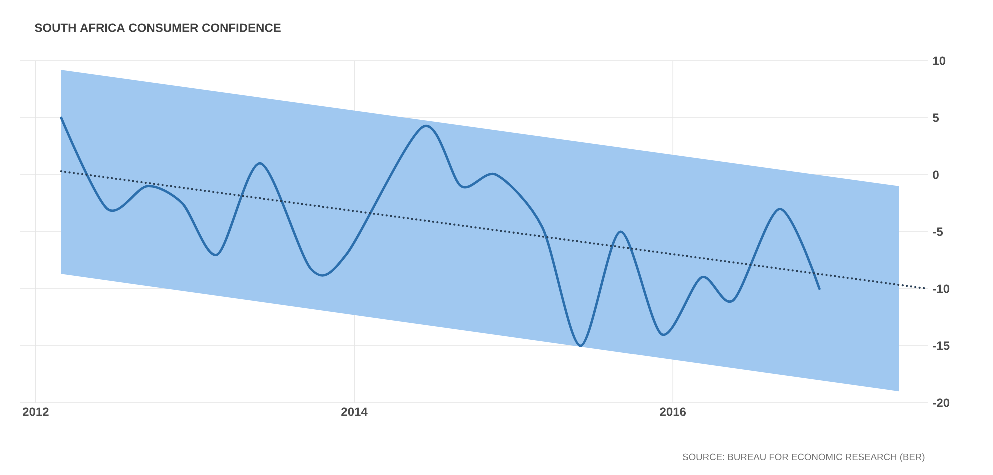 The height and width of the screenshot is (475, 993). I want to click on y-tick-label: 10, so click(939, 61).